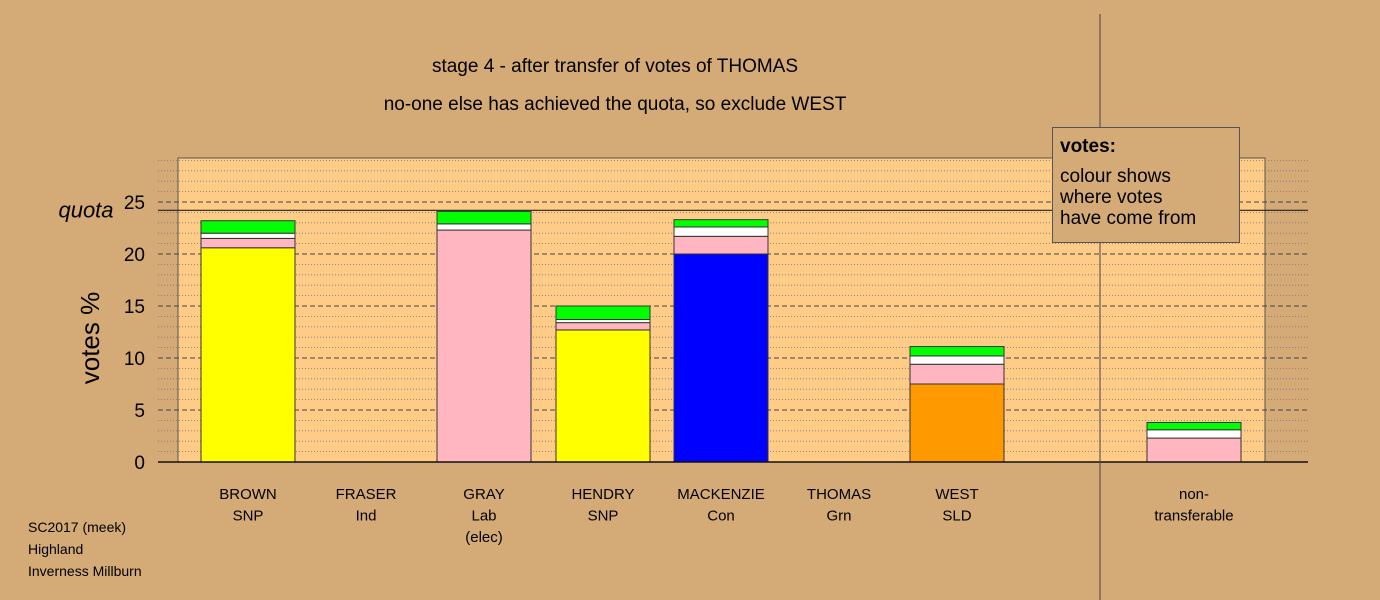 The width and height of the screenshot is (1380, 600). Describe the element at coordinates (483, 516) in the screenshot. I see `x-tick-label: Lab` at that location.